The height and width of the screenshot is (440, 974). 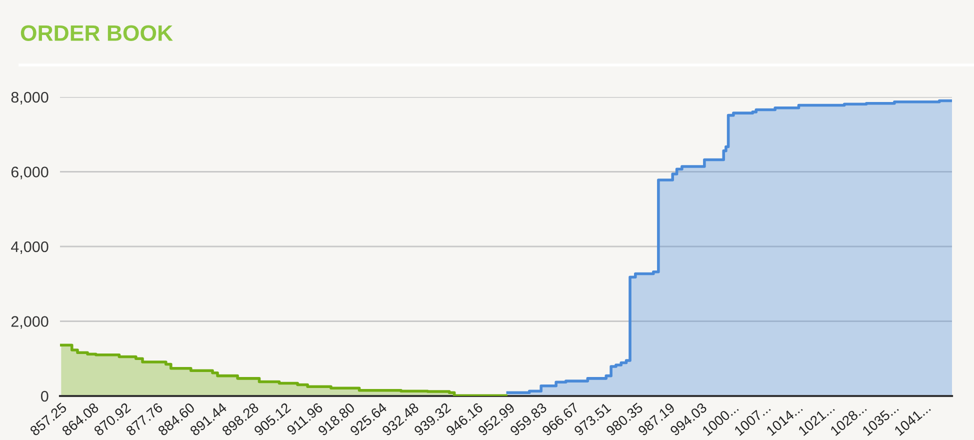 What do you see at coordinates (29, 322) in the screenshot?
I see `y-tick-label: 2,000` at bounding box center [29, 322].